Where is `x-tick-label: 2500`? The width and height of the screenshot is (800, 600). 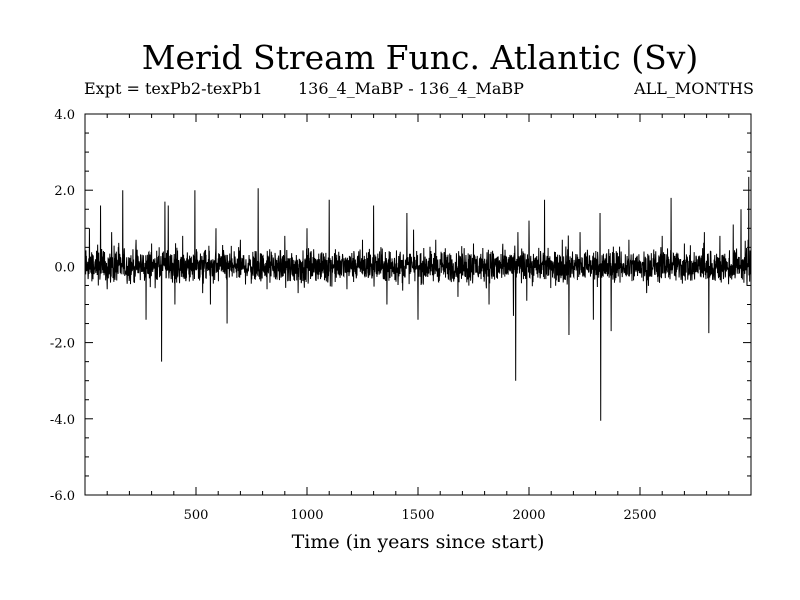 x-tick-label: 2500 is located at coordinates (639, 515).